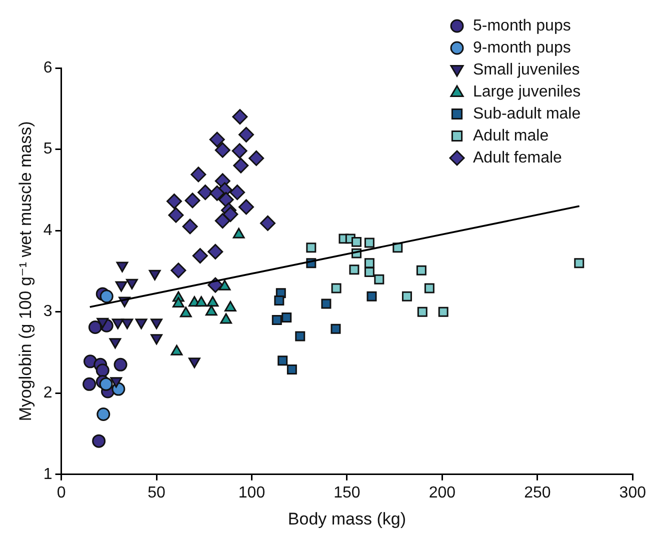 This screenshot has height=546, width=657. What do you see at coordinates (347, 493) in the screenshot?
I see `x-tick-label: 150` at bounding box center [347, 493].